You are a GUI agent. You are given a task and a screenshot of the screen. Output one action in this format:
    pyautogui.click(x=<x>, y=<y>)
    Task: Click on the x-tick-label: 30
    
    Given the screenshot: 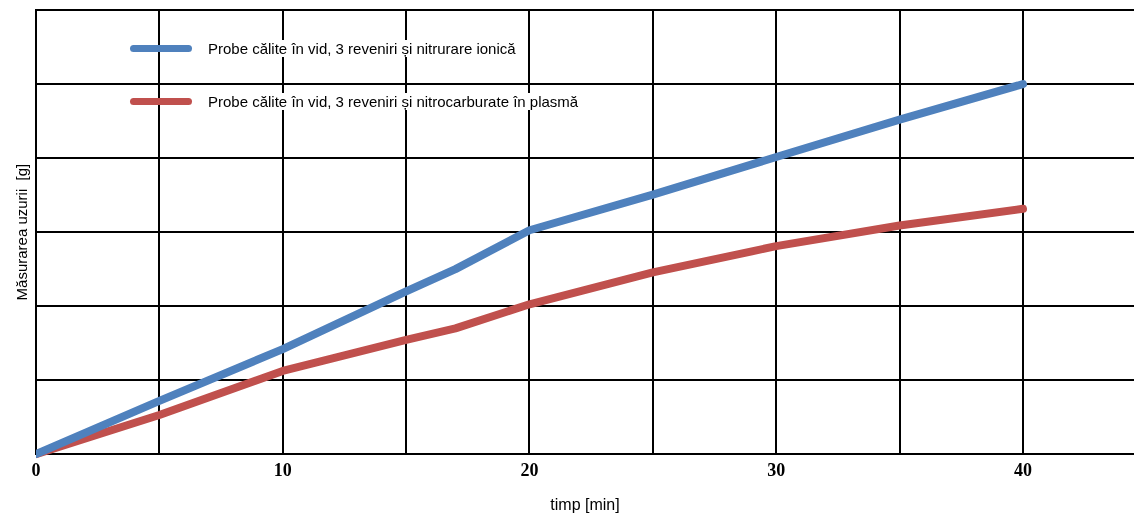 What is the action you would take?
    pyautogui.click(x=776, y=469)
    